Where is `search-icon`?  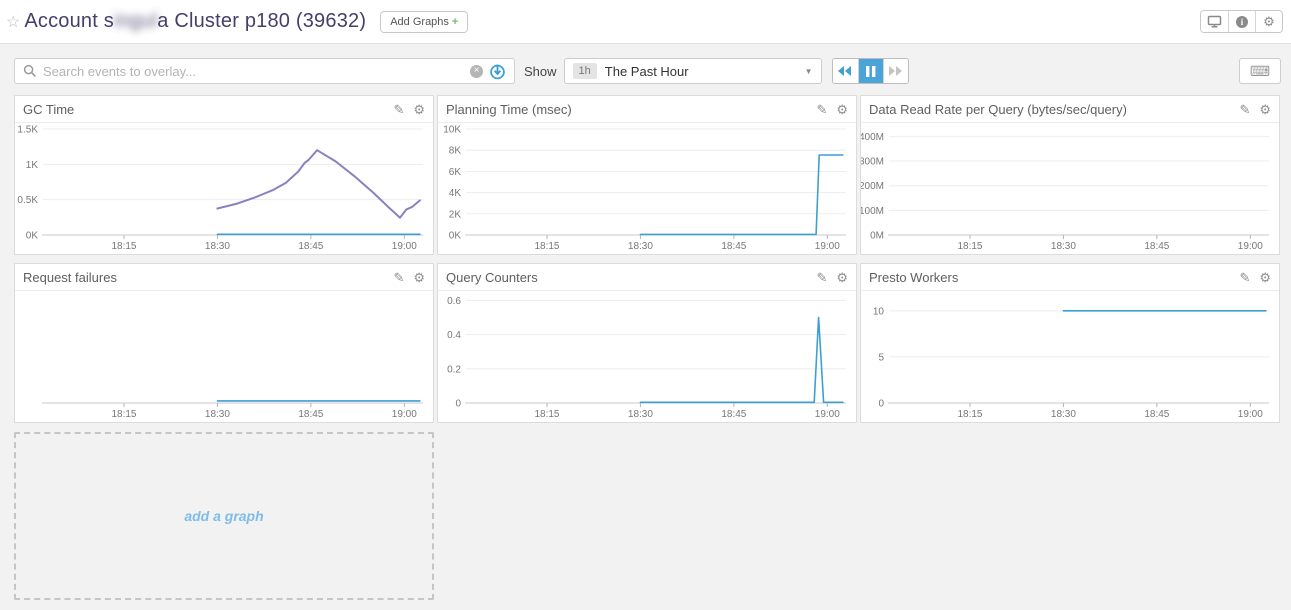
search-icon is located at coordinates (29, 70).